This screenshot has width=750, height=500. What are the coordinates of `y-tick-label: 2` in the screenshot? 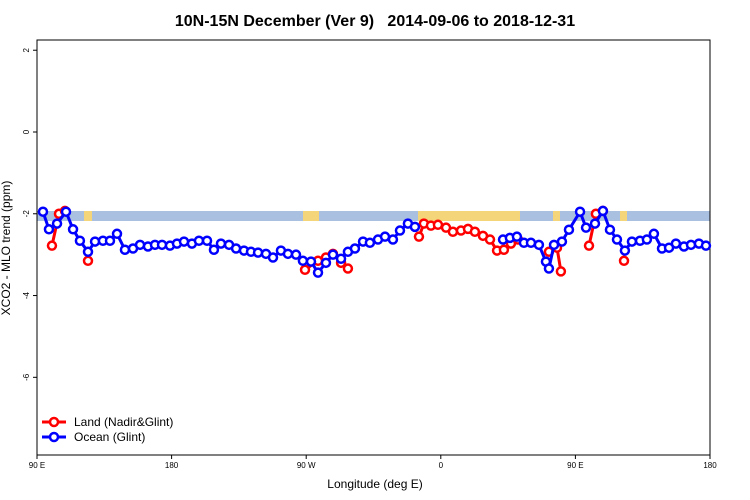 It's located at (26, 49).